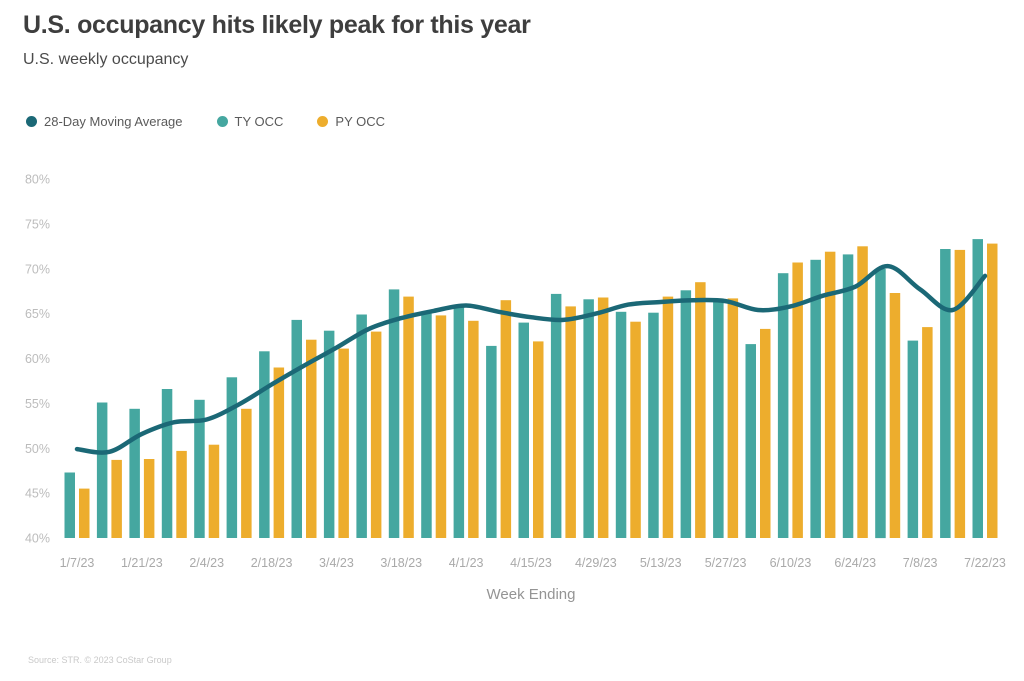  I want to click on bar-ty-occ-1/28/23, so click(167, 463).